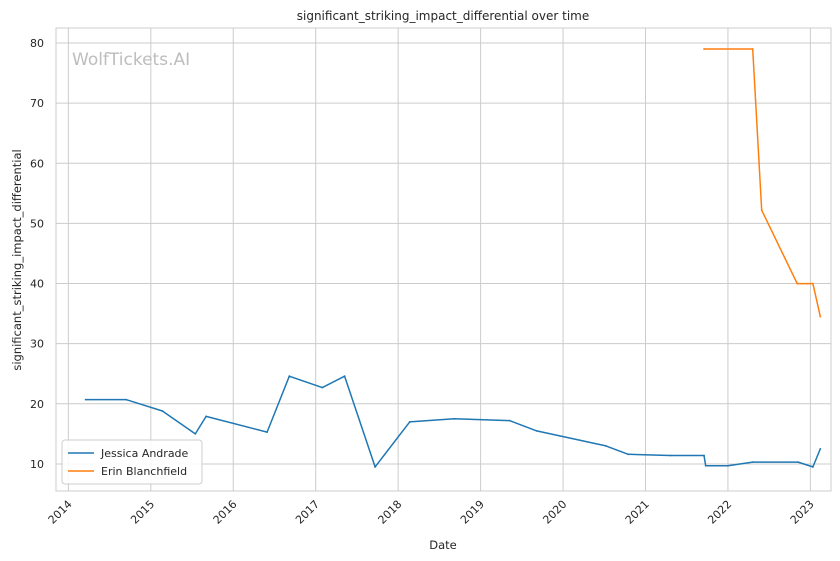  Describe the element at coordinates (37, 103) in the screenshot. I see `y-tick-label-70: 70` at that location.